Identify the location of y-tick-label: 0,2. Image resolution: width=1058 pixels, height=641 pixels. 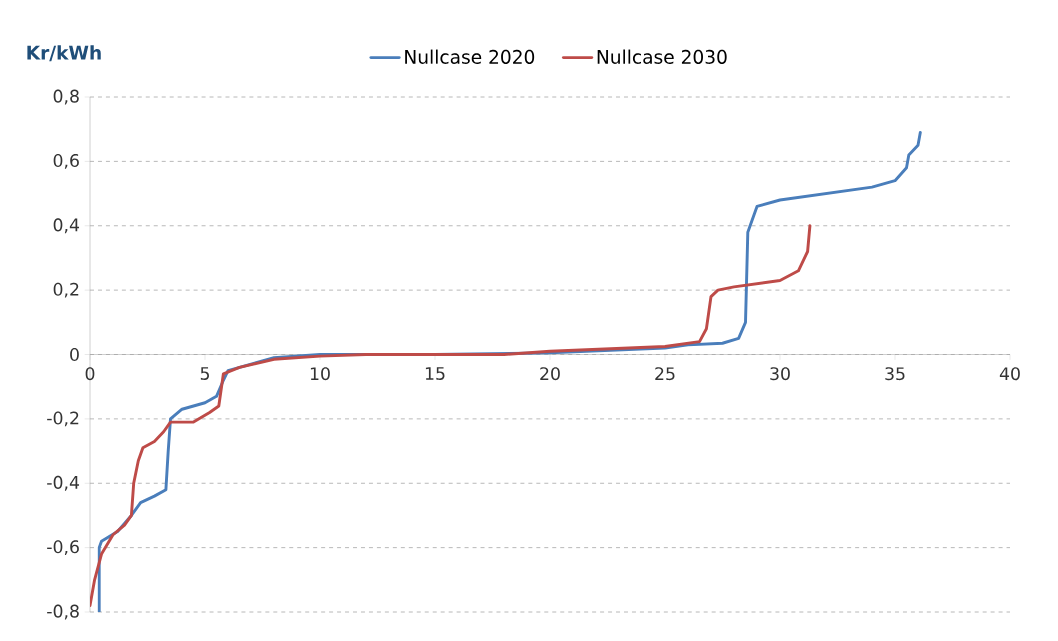
(66, 290).